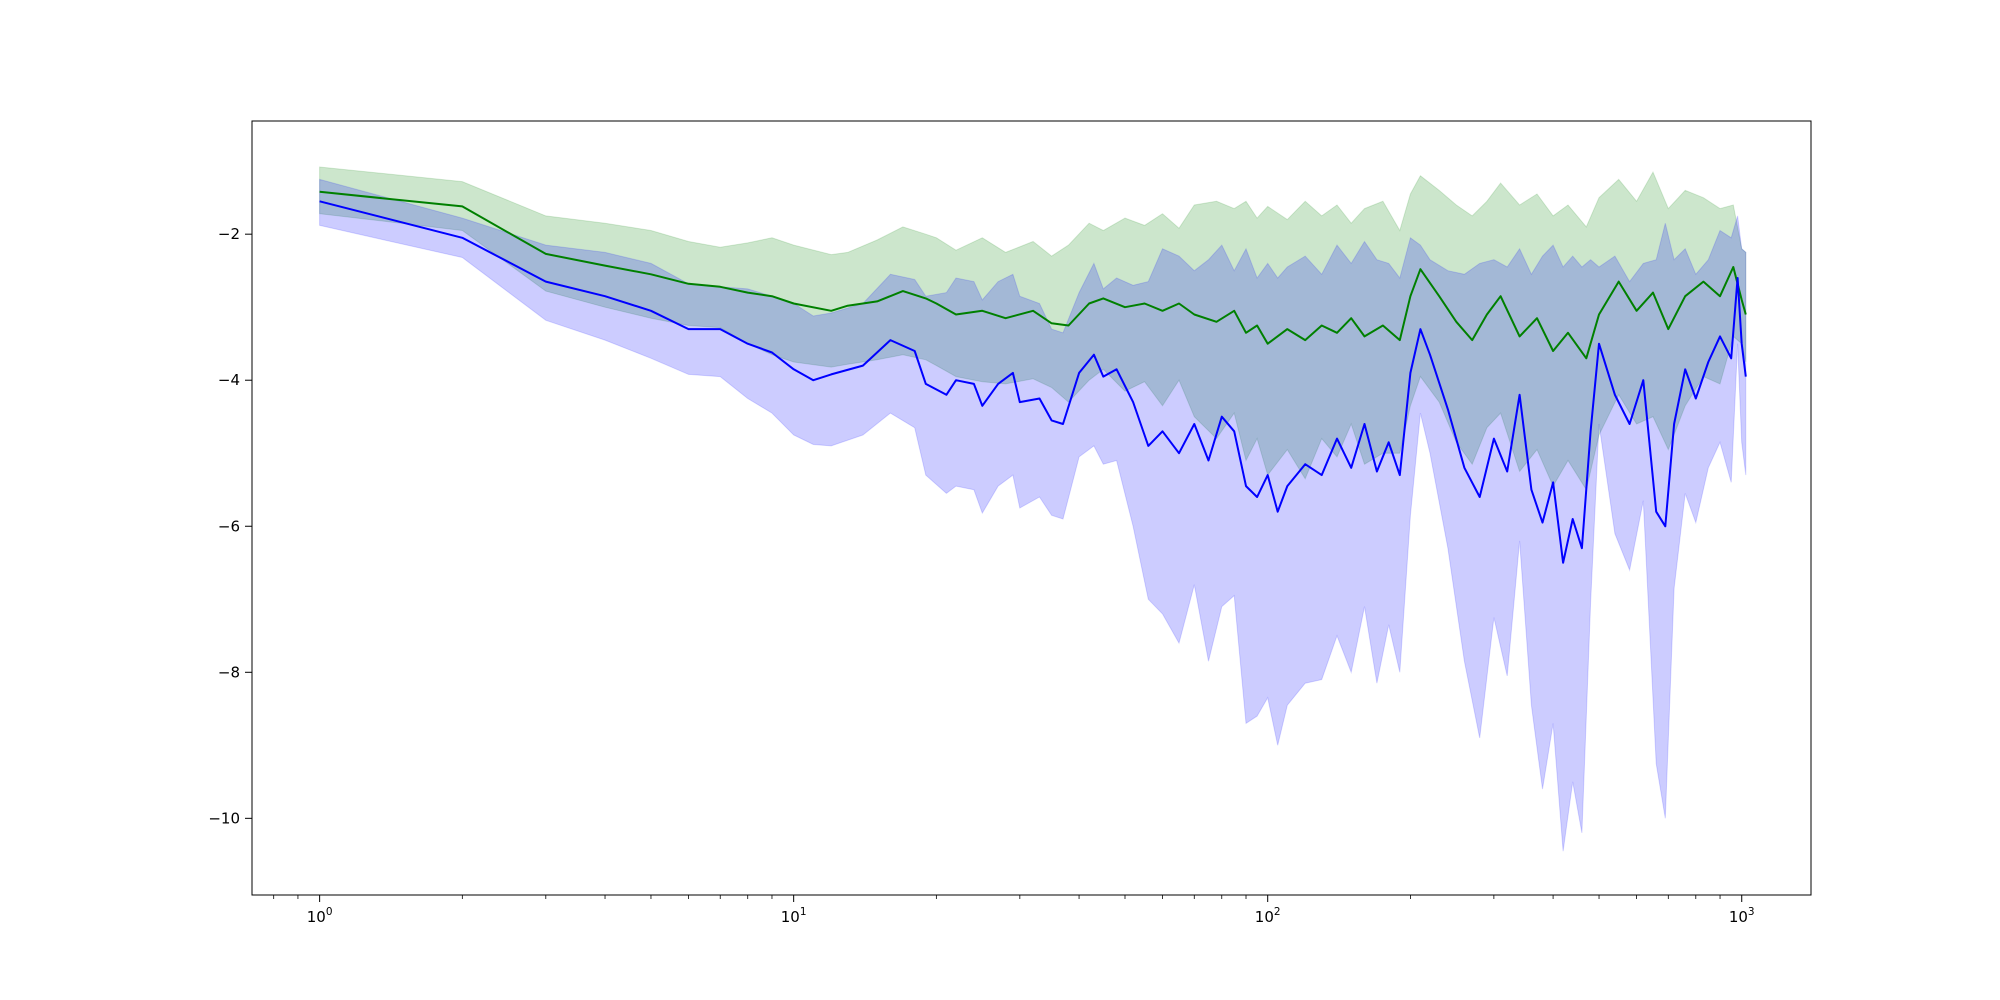 Image resolution: width=2000 pixels, height=1000 pixels. I want to click on y-axis: −2 −4 −6 −8 −10, so click(230, 526).